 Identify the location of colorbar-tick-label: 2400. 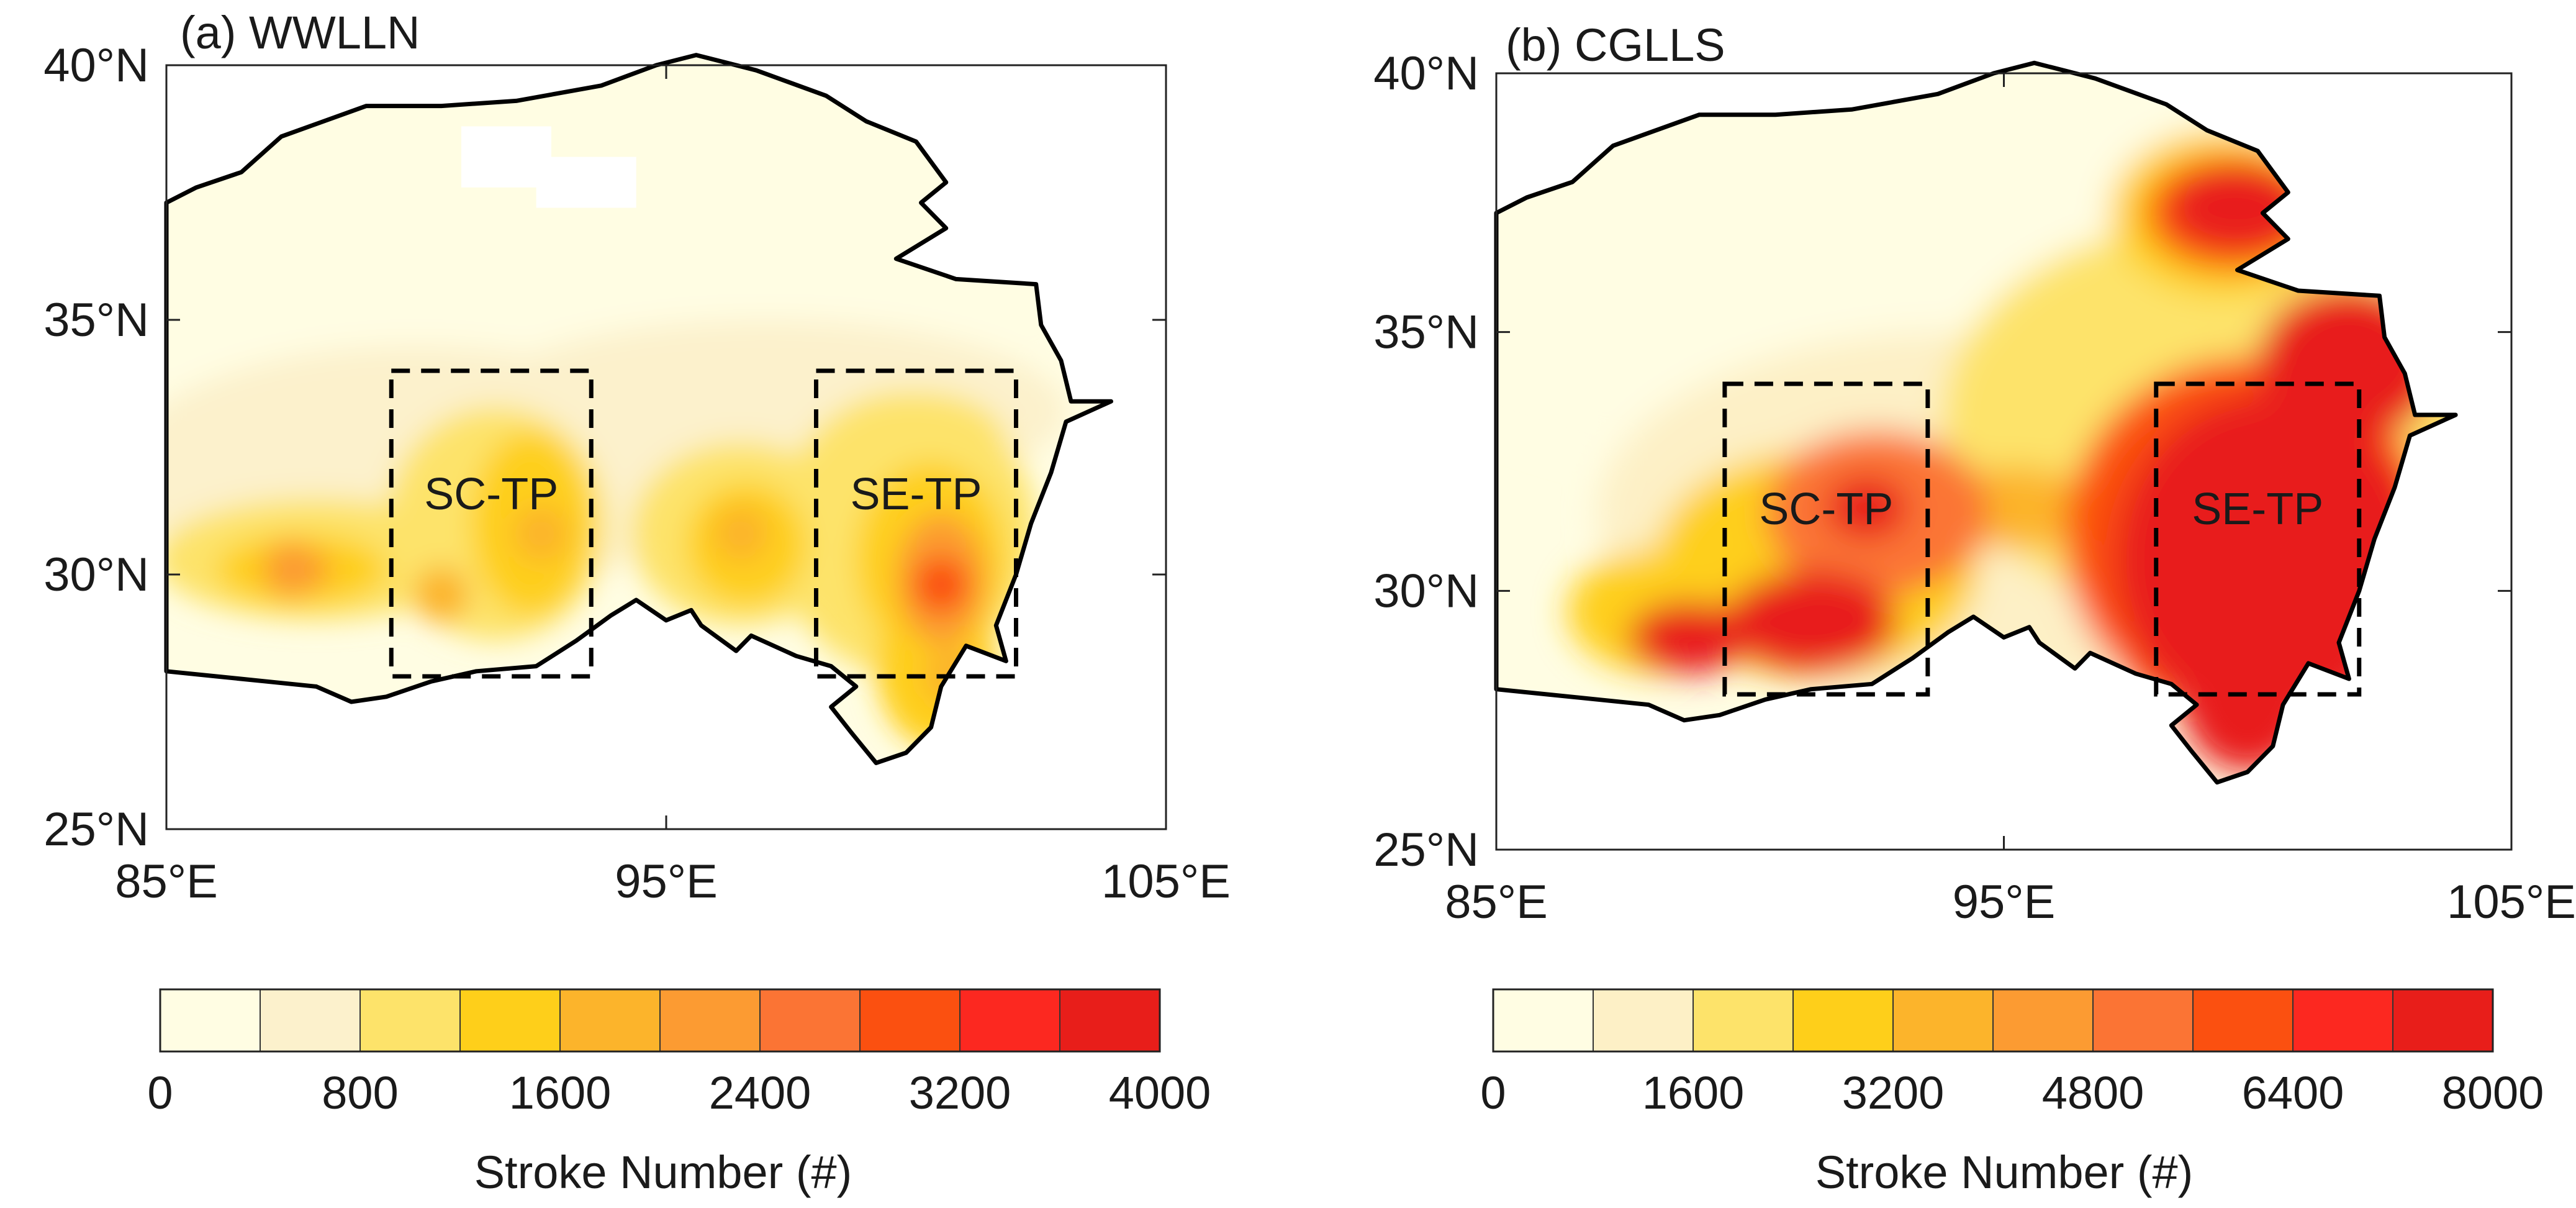
(760, 1093).